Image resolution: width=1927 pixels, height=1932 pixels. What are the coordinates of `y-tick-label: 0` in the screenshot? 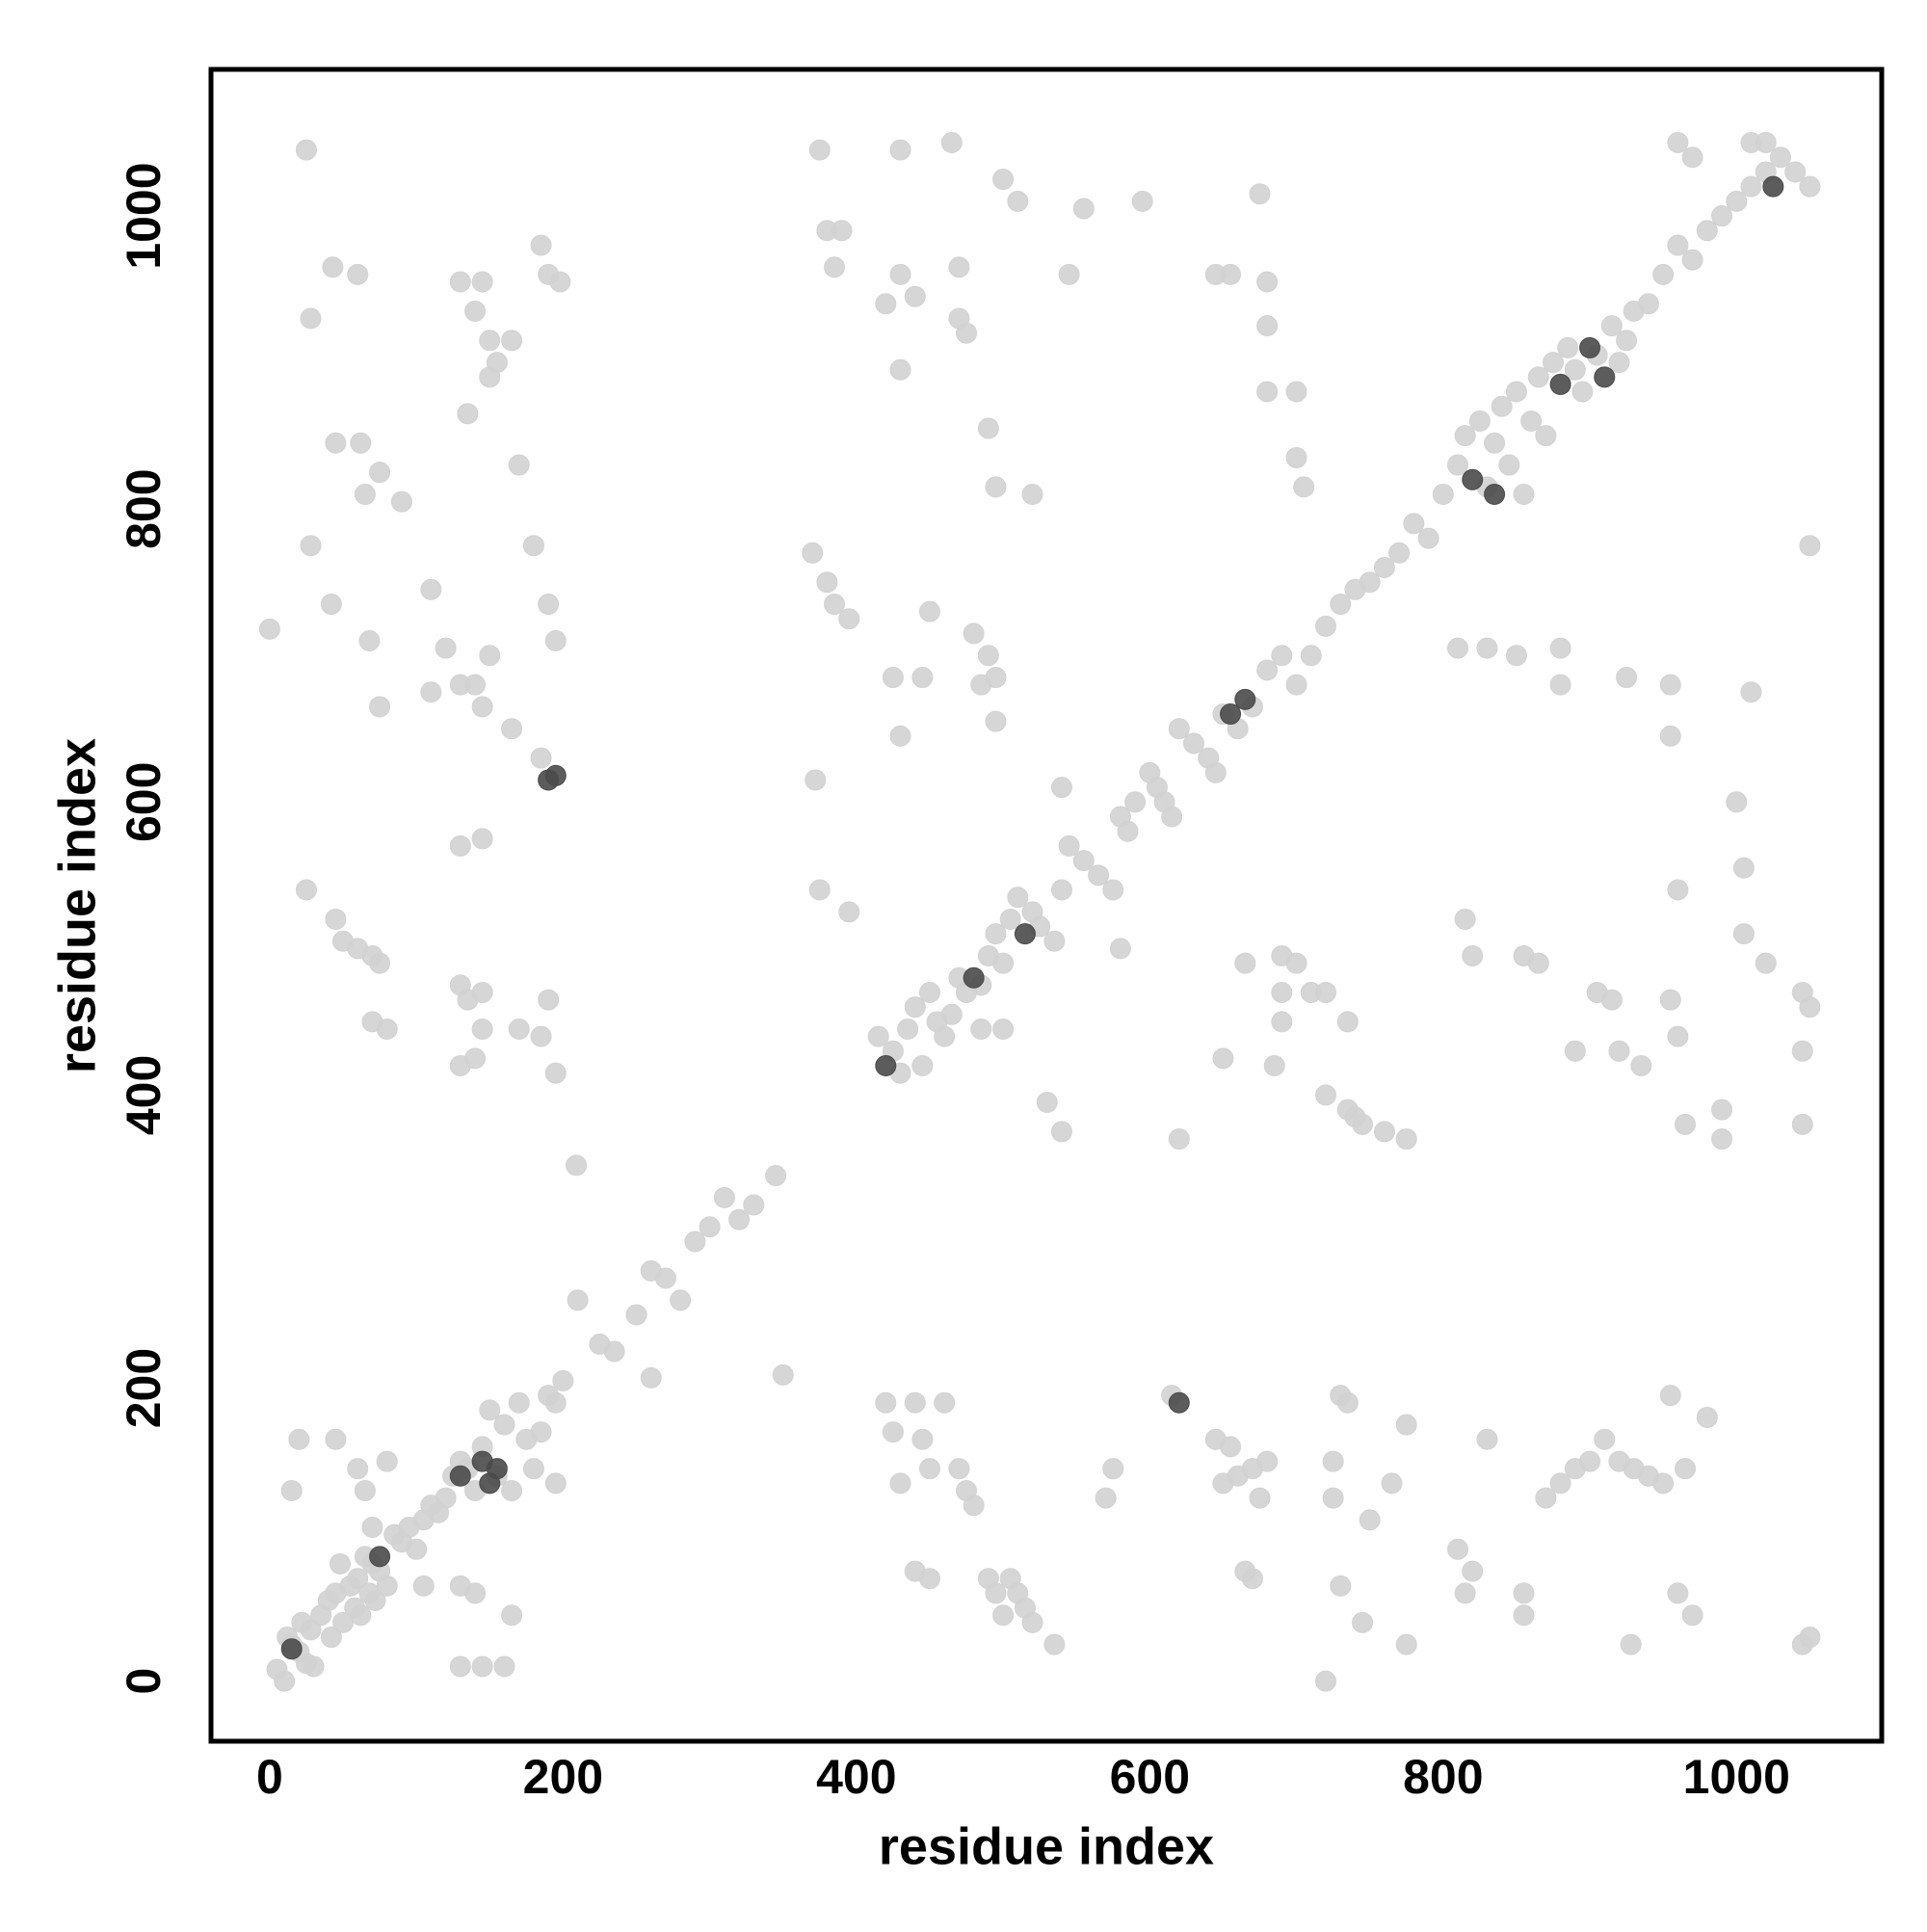 It's located at (144, 1681).